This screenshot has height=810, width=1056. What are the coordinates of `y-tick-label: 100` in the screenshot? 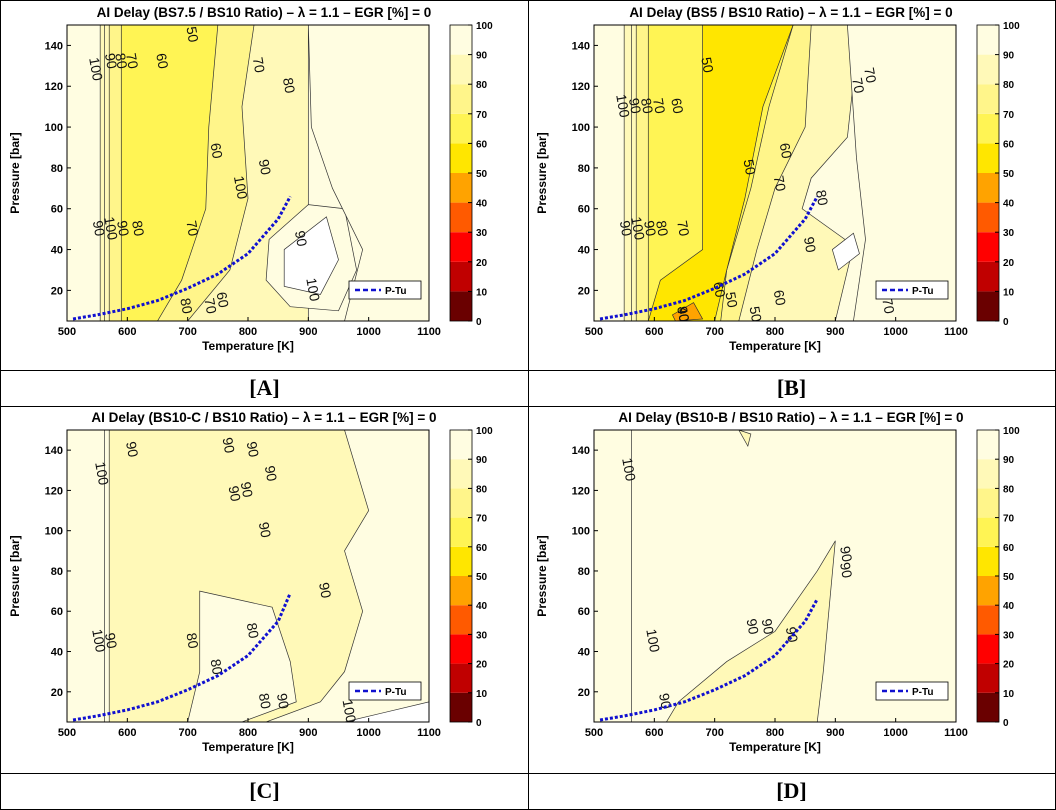 It's located at (54, 128).